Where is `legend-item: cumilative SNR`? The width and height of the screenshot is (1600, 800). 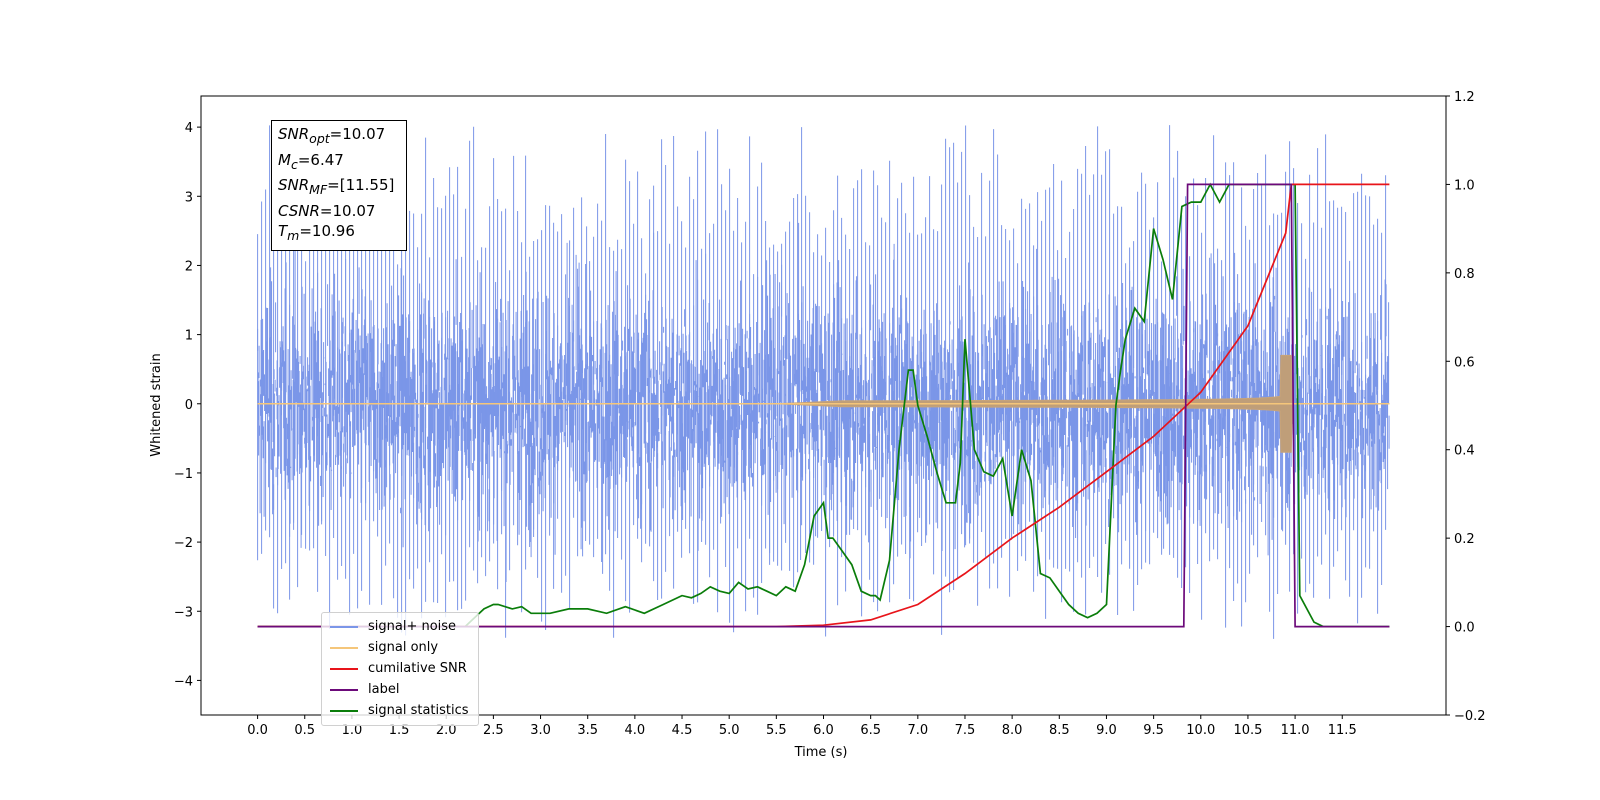
legend-item: cumilative SNR is located at coordinates (400, 668).